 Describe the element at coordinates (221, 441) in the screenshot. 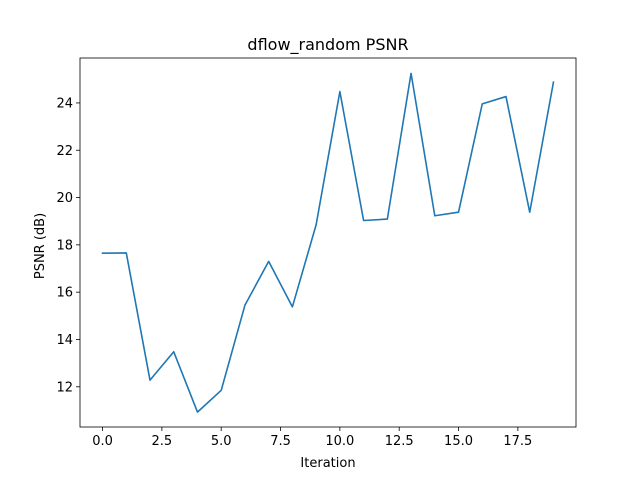

I see `x-tick-label: 5.0` at that location.